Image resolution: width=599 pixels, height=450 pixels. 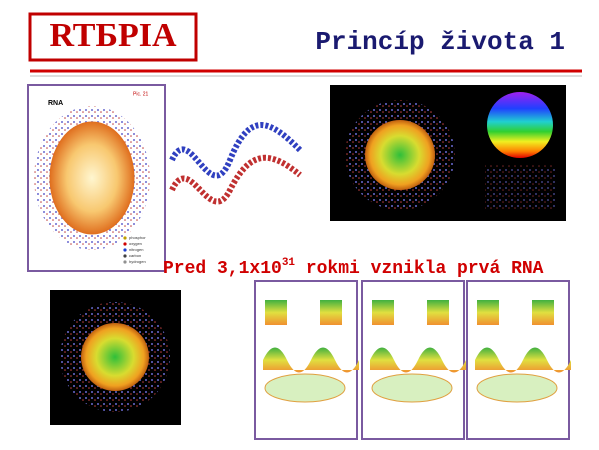 What do you see at coordinates (137, 237) in the screenshot?
I see `legend-label: phosphor` at bounding box center [137, 237].